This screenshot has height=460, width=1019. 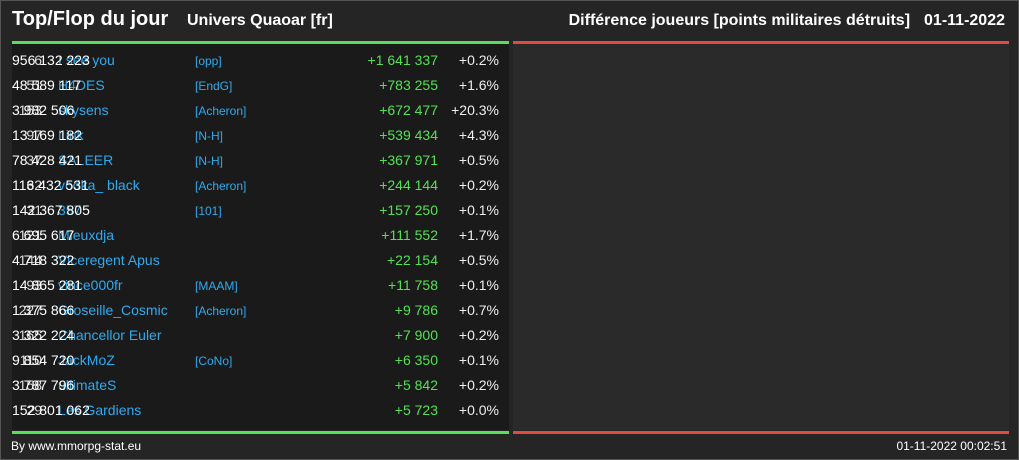 What do you see at coordinates (86, 235) in the screenshot?
I see `player-name-link: Mieuxdja` at bounding box center [86, 235].